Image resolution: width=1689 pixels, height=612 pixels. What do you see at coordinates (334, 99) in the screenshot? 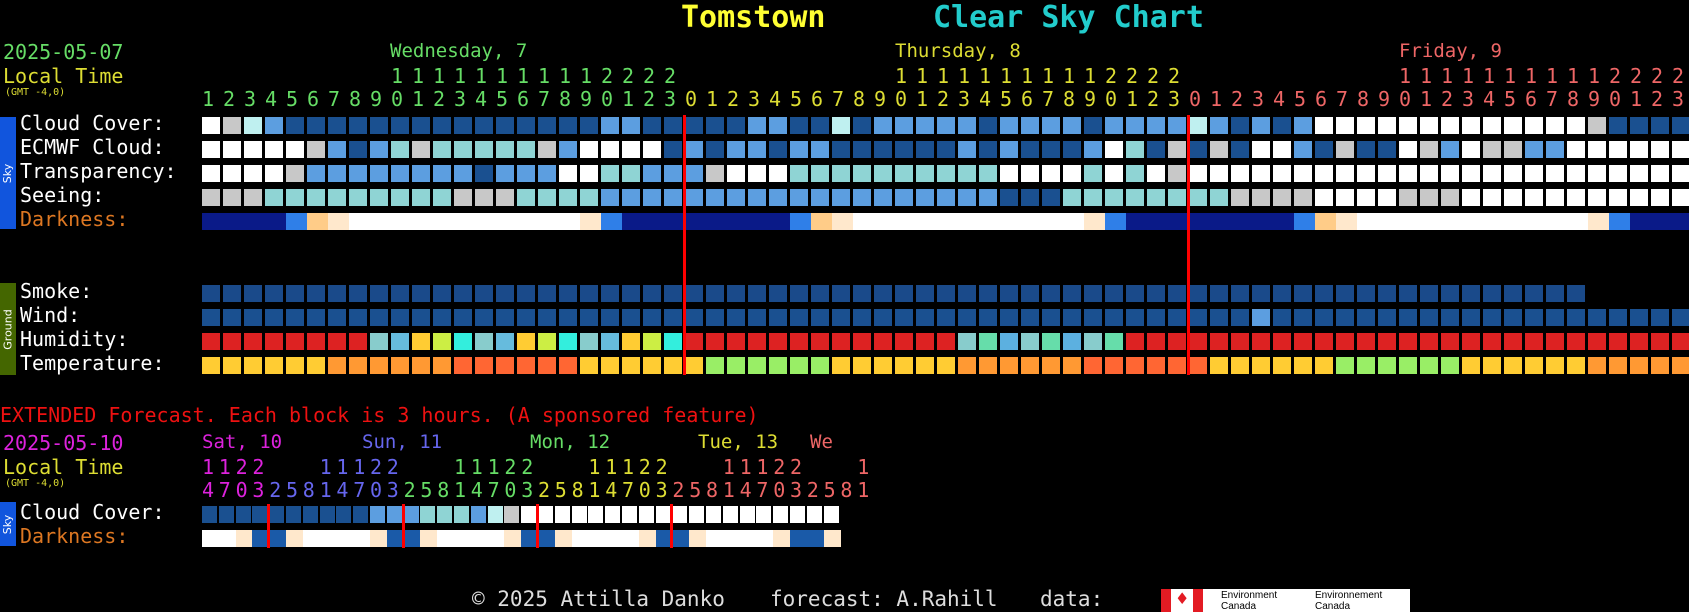
I see `hour-ones: 7` at bounding box center [334, 99].